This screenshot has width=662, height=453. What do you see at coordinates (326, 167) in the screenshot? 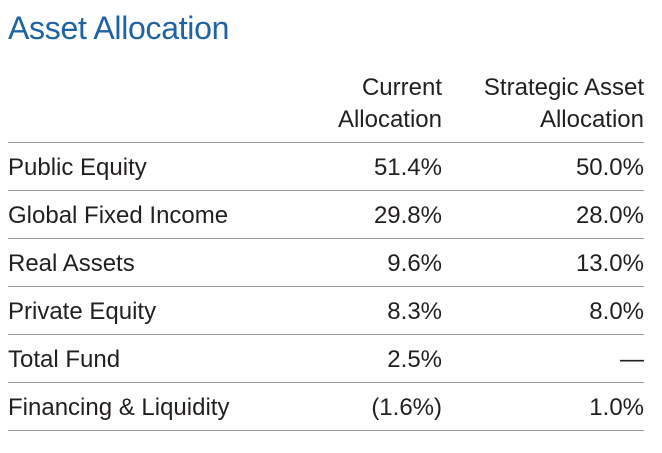
I see `table-row: Public Equity 51.4% 50.0%` at bounding box center [326, 167].